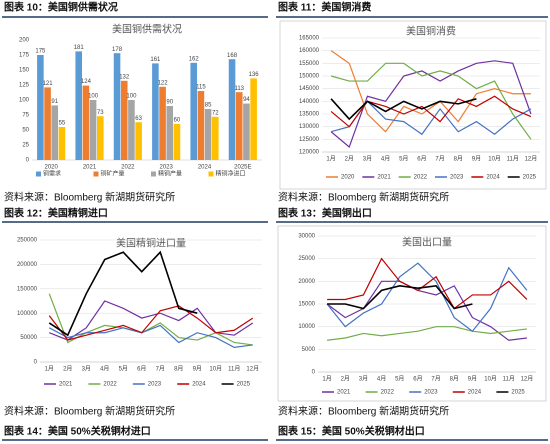 The image size is (550, 444). I want to click on y-tick-label: 145000, so click(309, 89).